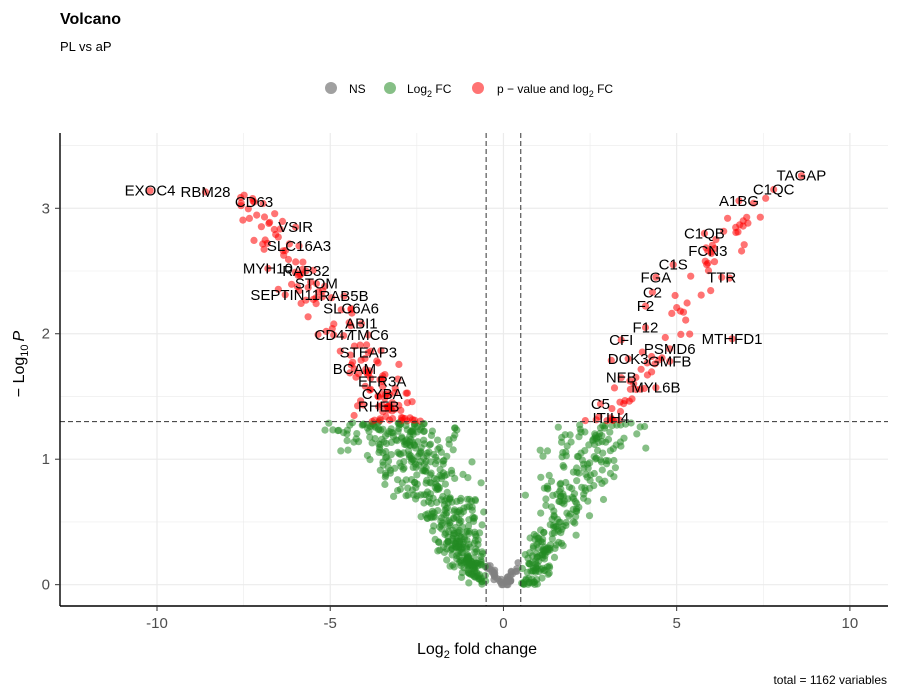 Image resolution: width=900 pixels, height=700 pixels. Describe the element at coordinates (704, 233) in the screenshot. I see `gene-label: C1QB` at that location.